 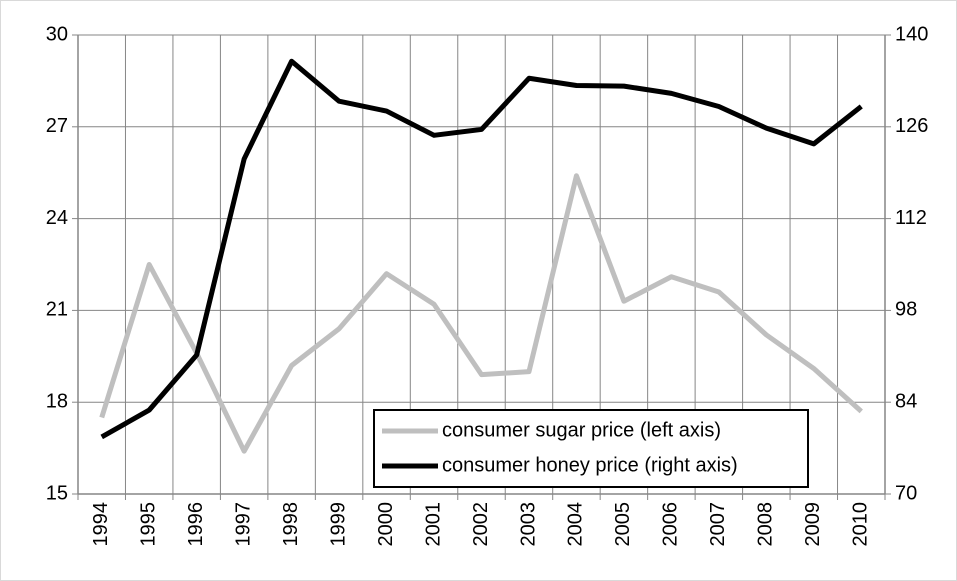 What do you see at coordinates (623, 524) in the screenshot?
I see `x-tick-label: 2005` at bounding box center [623, 524].